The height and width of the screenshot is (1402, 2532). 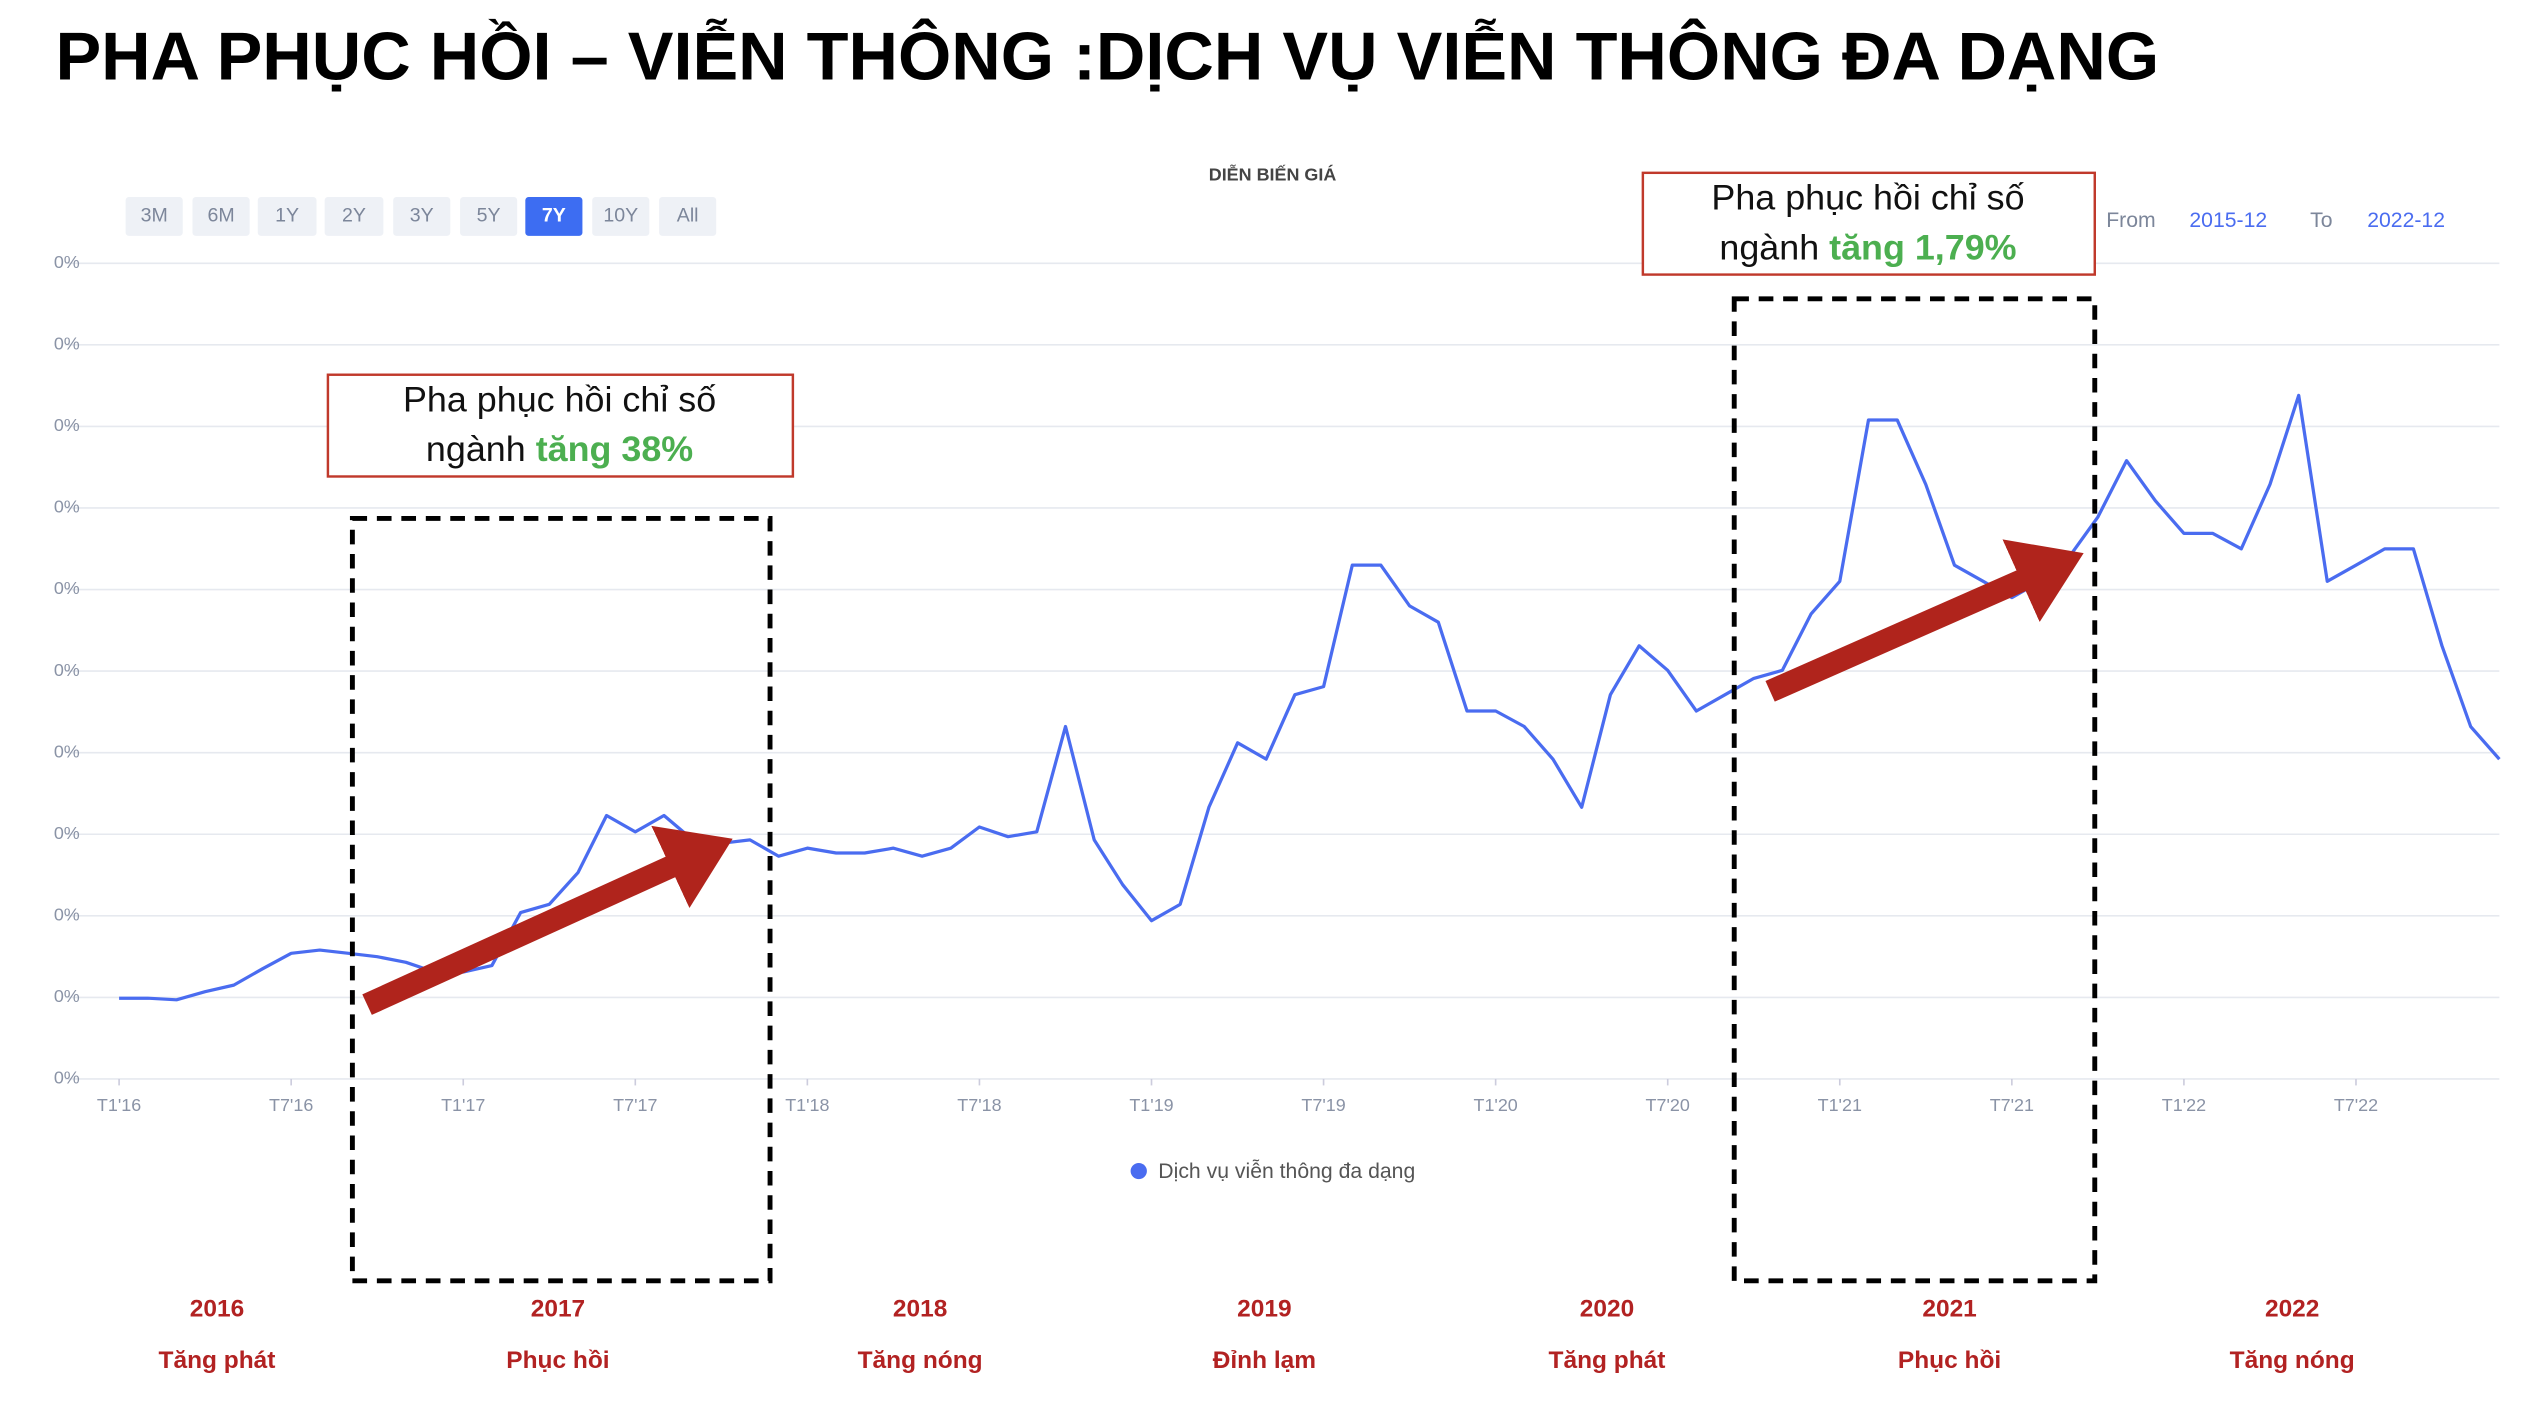 I want to click on range-button-label: 2Y, so click(x=354, y=216).